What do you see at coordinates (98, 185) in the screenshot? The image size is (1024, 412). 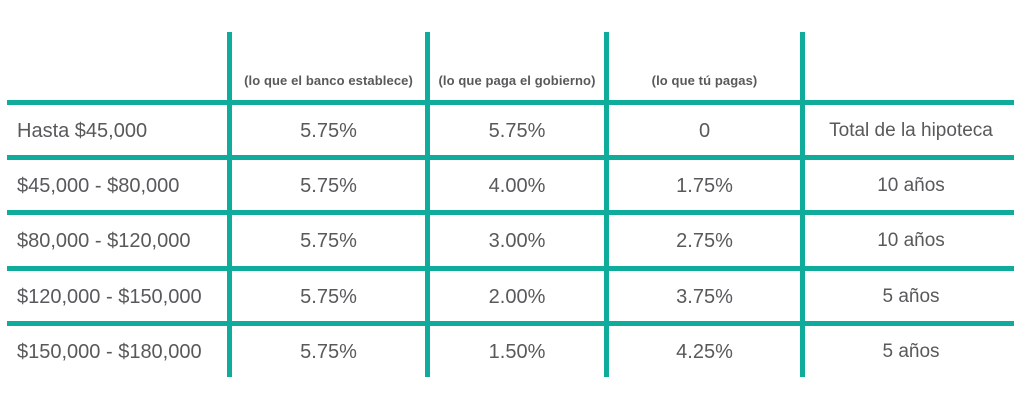 I see `row-label: $45,000 - $80,000` at bounding box center [98, 185].